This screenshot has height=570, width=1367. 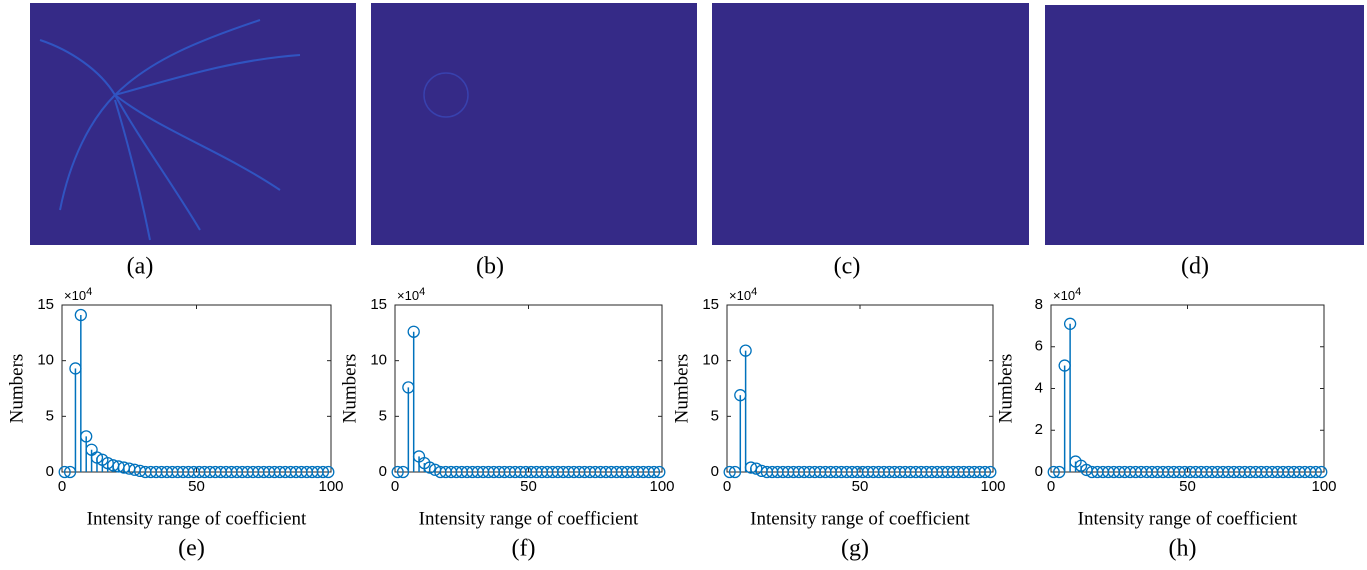 I want to click on image-a, so click(x=193, y=124).